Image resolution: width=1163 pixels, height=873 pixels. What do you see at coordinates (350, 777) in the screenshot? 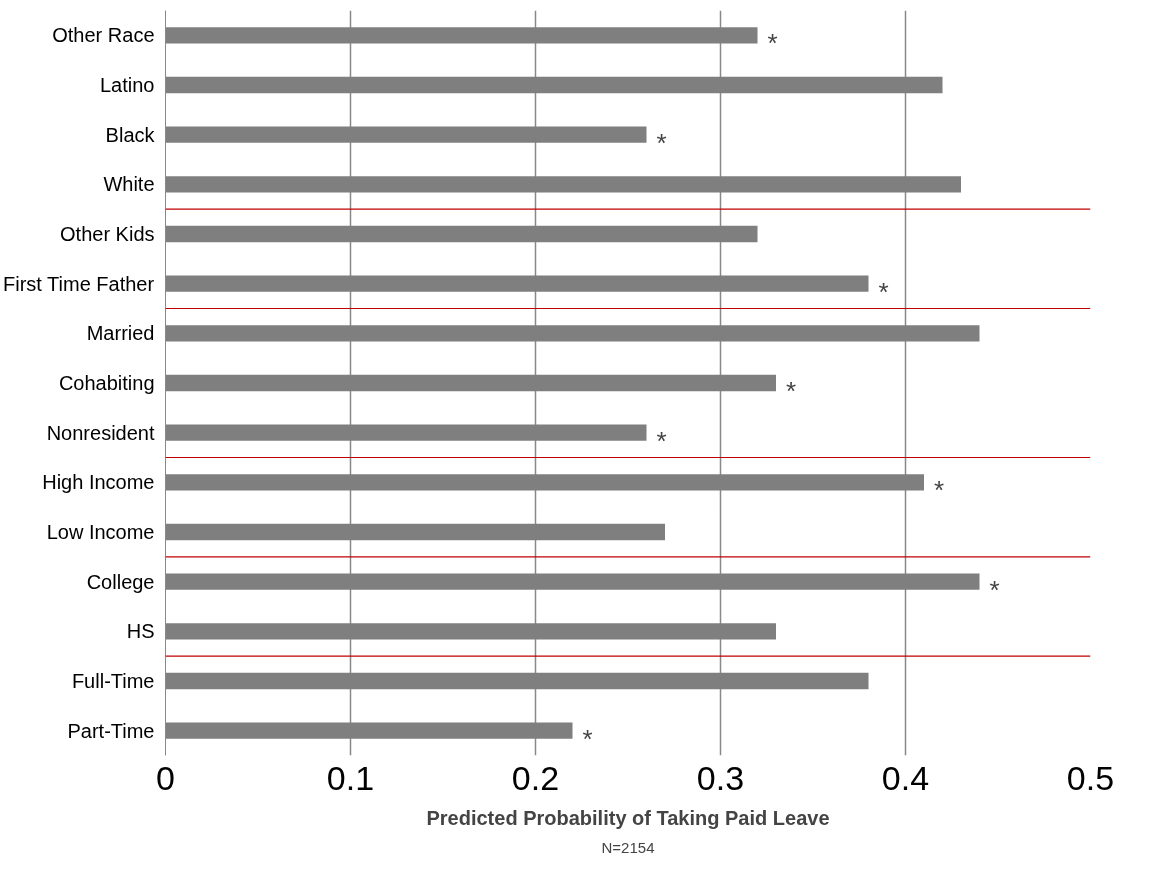
I see `x-tick-label: 0.1` at bounding box center [350, 777].